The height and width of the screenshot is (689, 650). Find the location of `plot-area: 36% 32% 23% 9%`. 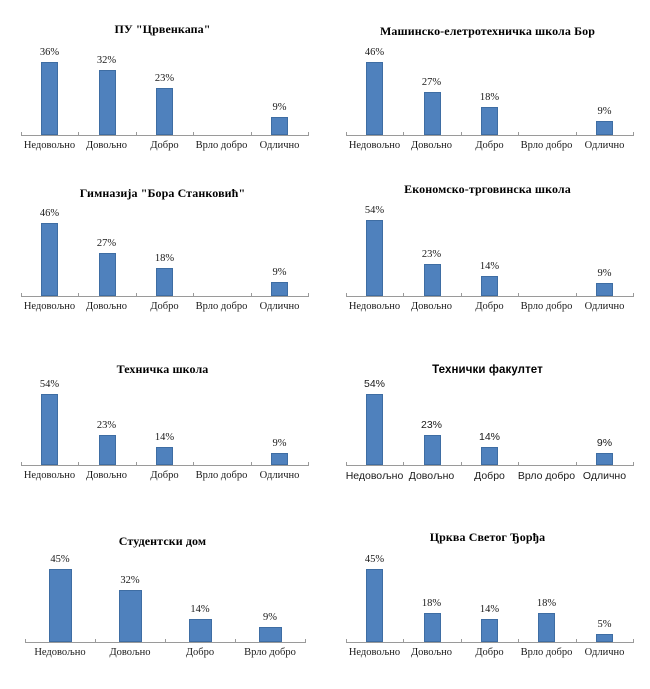

plot-area: 36% 32% 23% 9% is located at coordinates (165, 68).